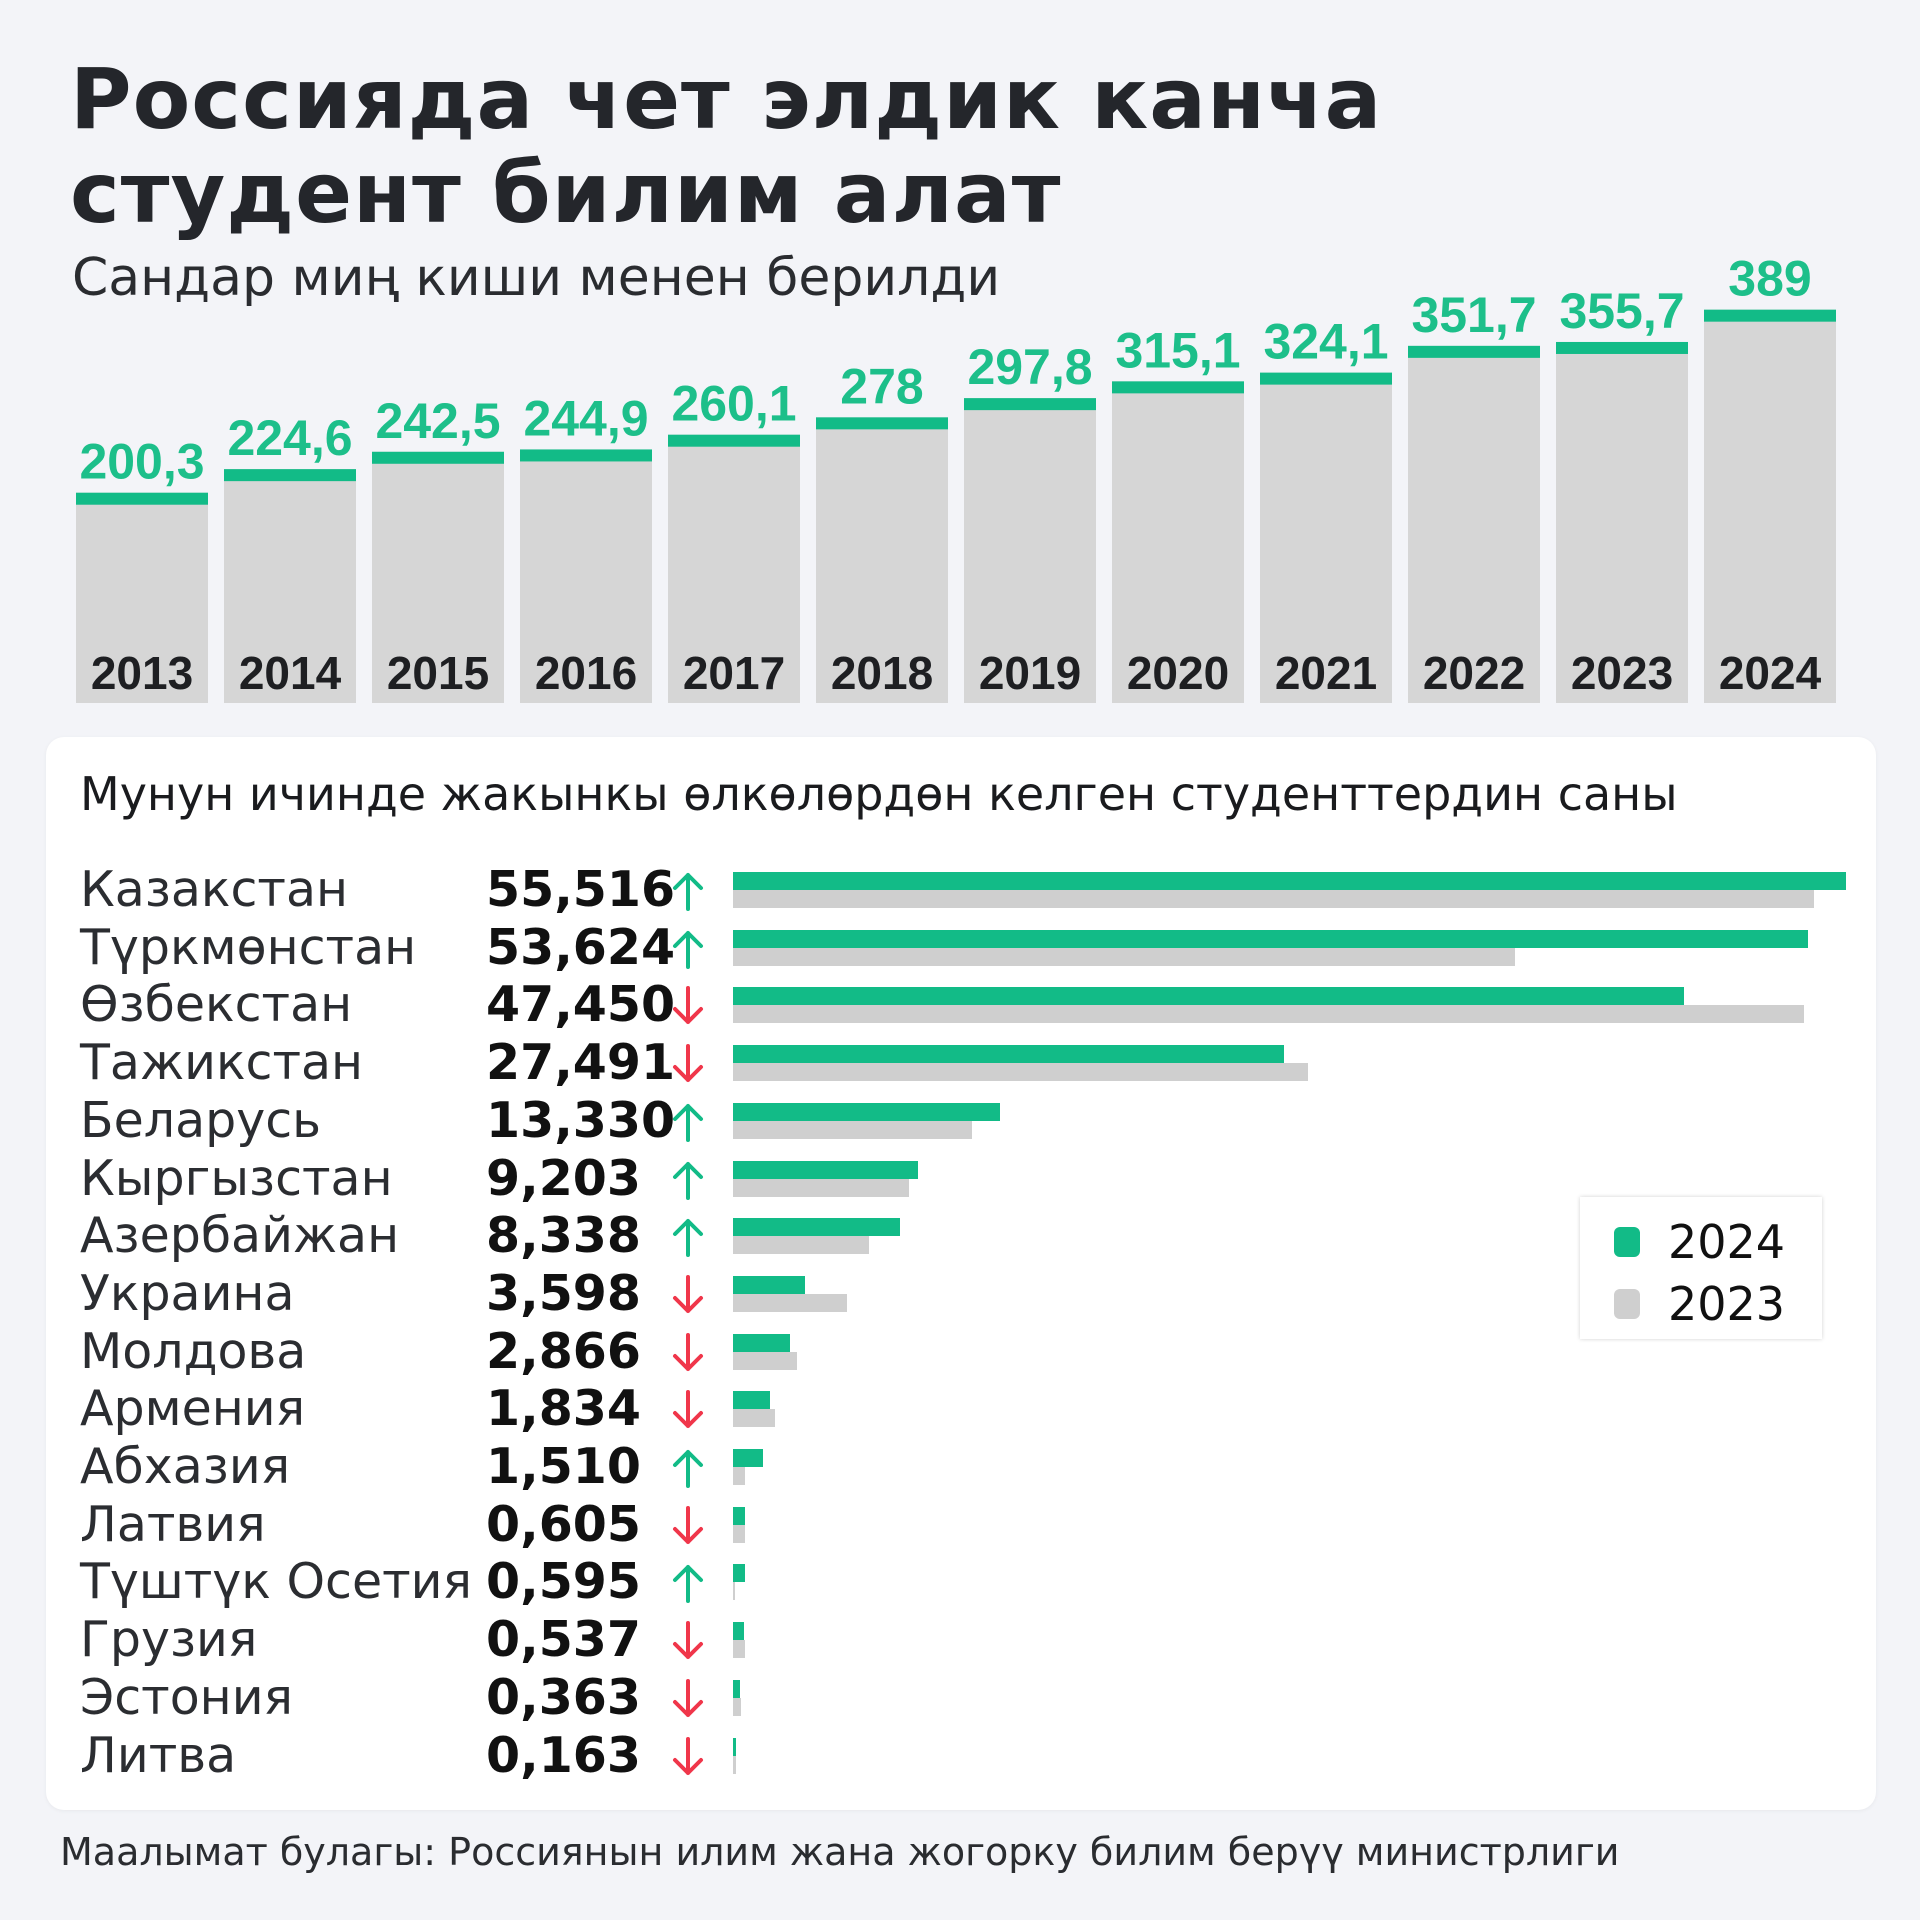  Describe the element at coordinates (1627, 1242) in the screenshot. I see `legend-swatch-2024` at that location.